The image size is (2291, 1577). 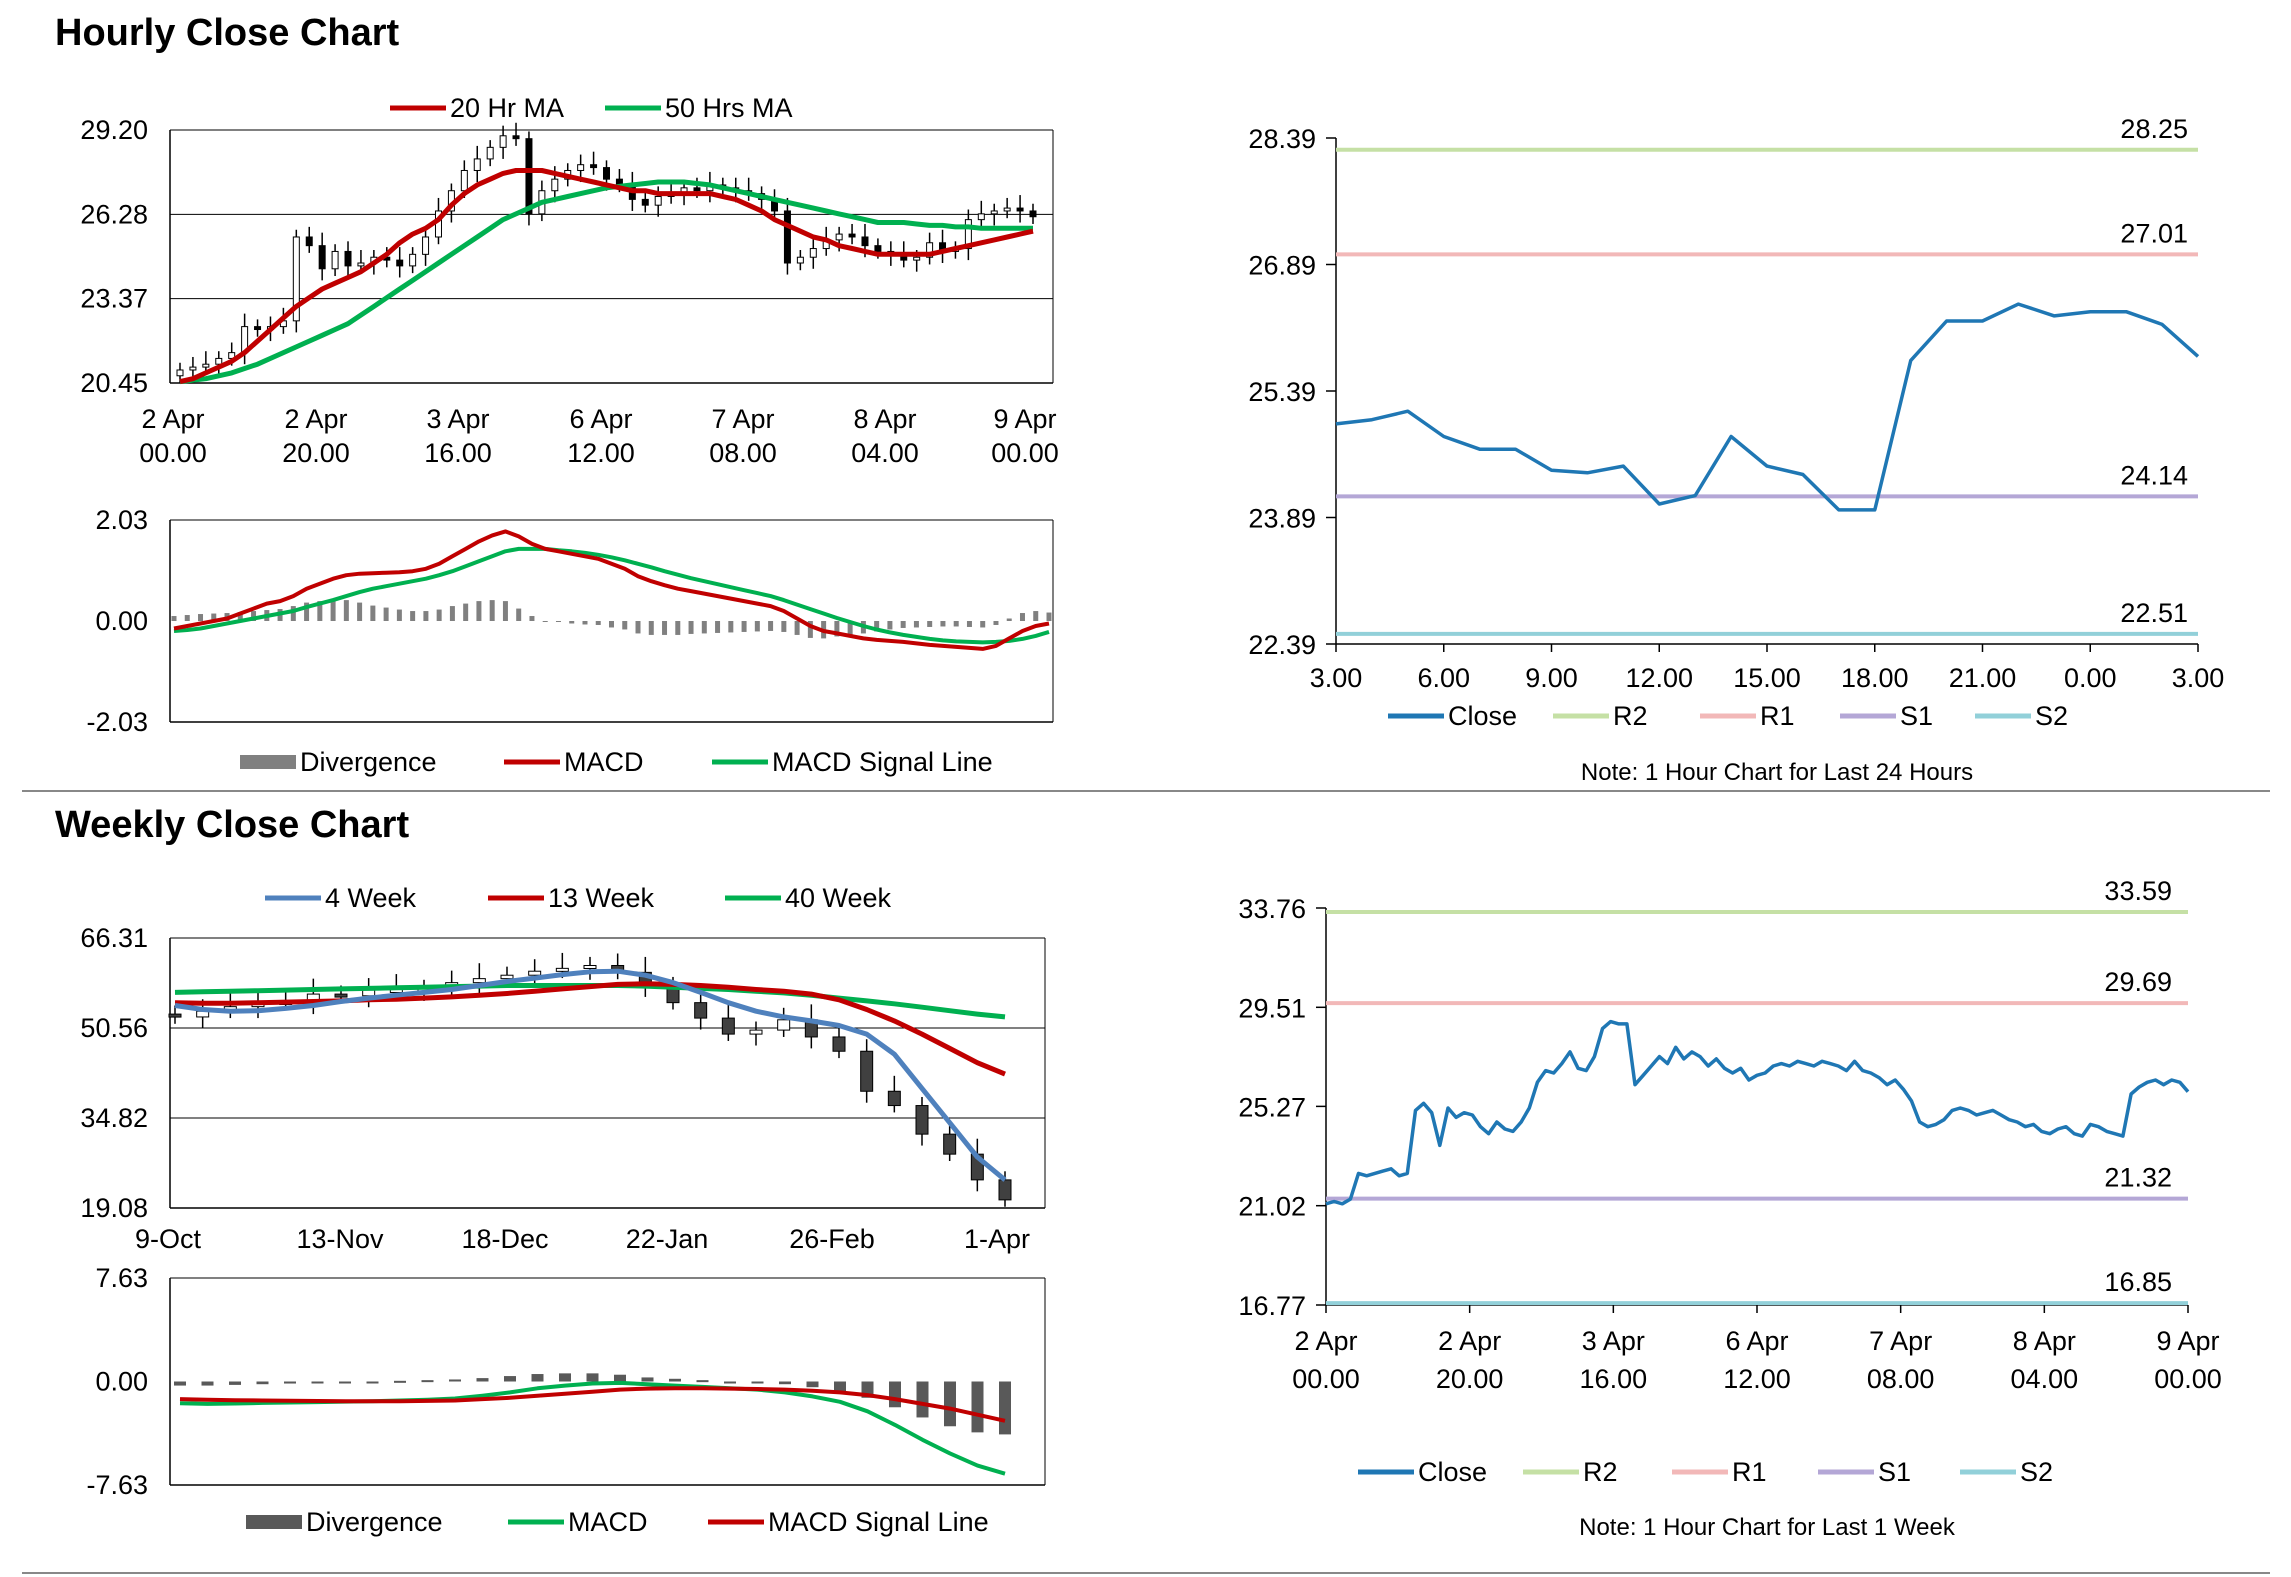 What do you see at coordinates (997, 1239) in the screenshot?
I see `weekly-x-tick: 1-Apr` at bounding box center [997, 1239].